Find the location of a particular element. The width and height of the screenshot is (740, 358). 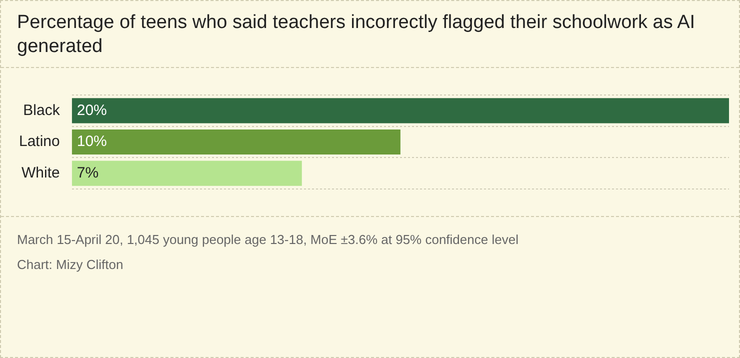

data-label: 10% is located at coordinates (91, 141).